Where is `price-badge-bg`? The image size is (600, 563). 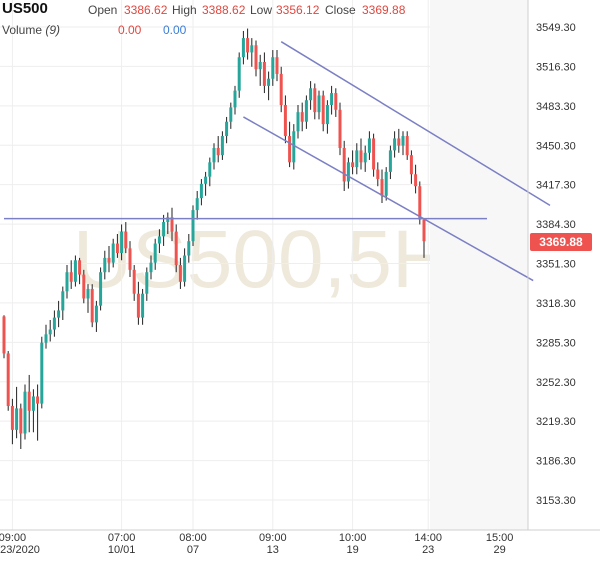 price-badge-bg is located at coordinates (561, 242).